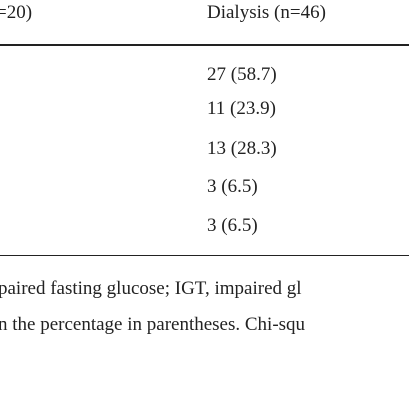  I want to click on footnote-line: n the percentage in parentheses. Chi-squ, so click(153, 324).